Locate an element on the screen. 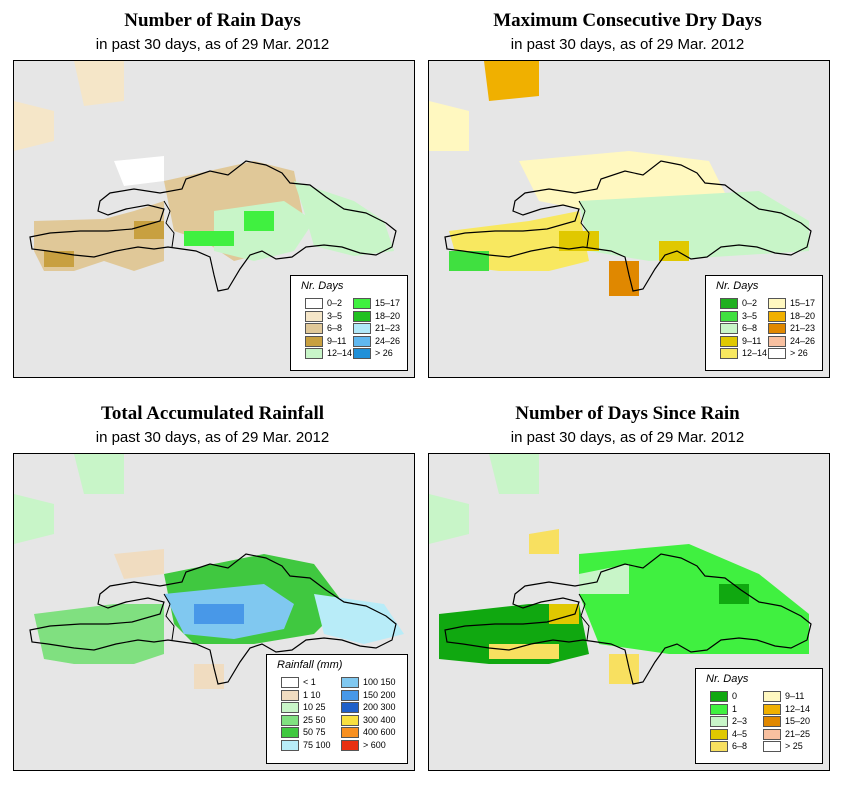  legend-label: 25 50 is located at coordinates (314, 719).